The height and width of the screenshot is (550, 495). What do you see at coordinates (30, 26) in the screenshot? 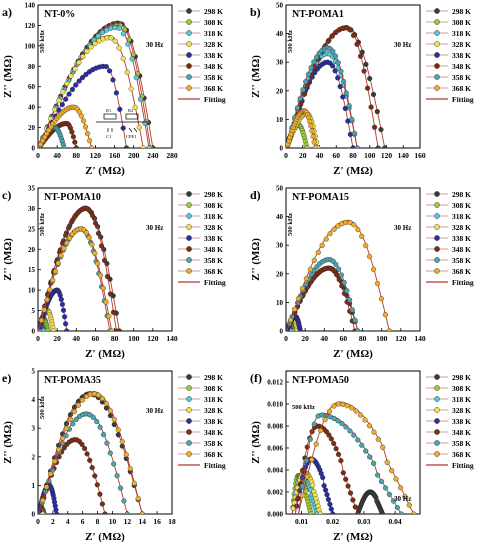
I see `y-tick-label: 120` at bounding box center [30, 26].